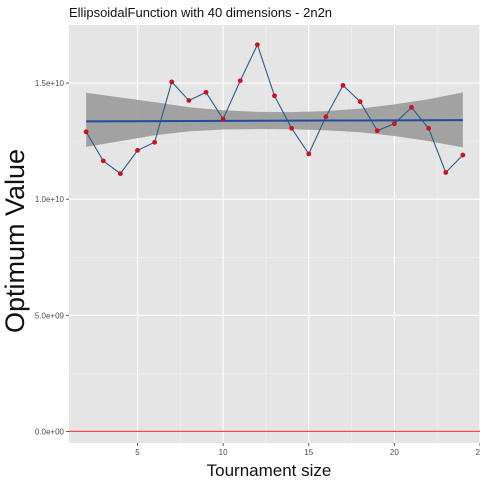  I want to click on trend-line-group, so click(274, 121).